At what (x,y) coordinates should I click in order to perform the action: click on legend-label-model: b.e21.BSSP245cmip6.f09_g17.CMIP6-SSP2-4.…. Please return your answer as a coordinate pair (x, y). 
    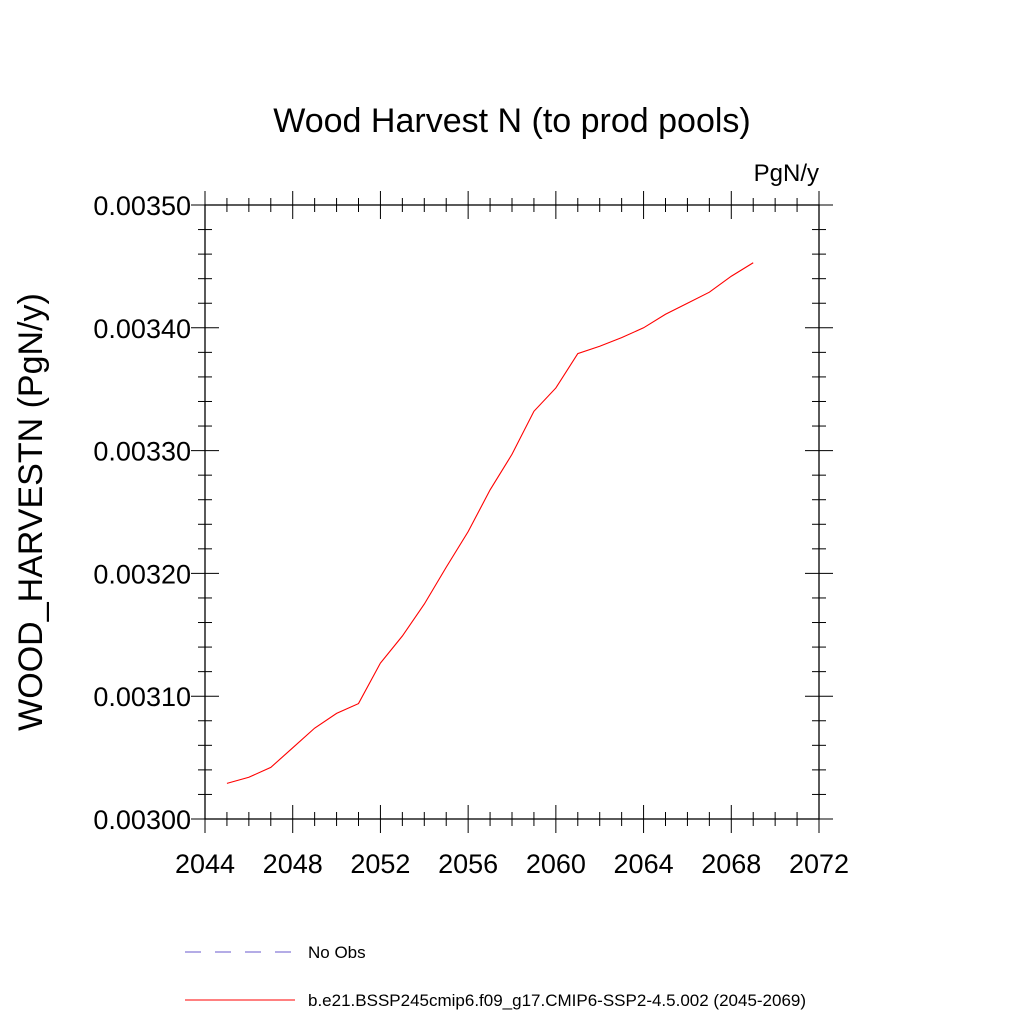
    Looking at the image, I should click on (557, 1000).